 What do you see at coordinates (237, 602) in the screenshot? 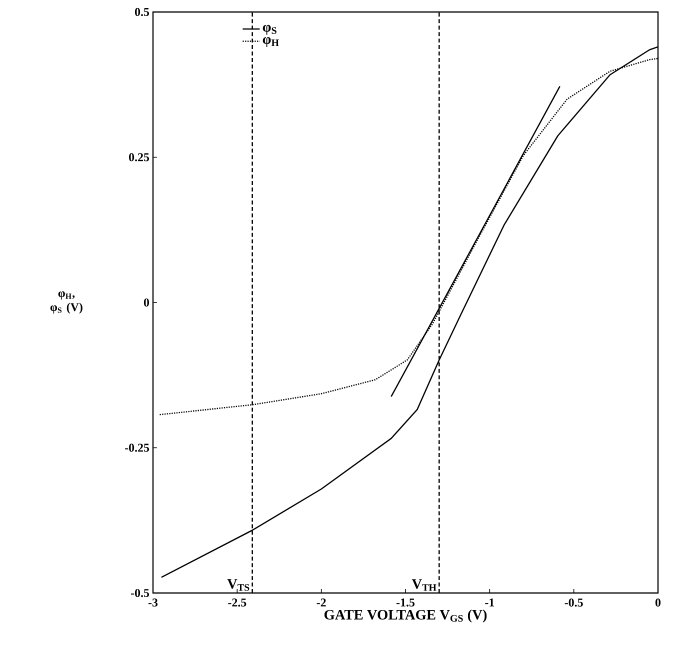
I see `x-tick-label: -2.5` at bounding box center [237, 602].